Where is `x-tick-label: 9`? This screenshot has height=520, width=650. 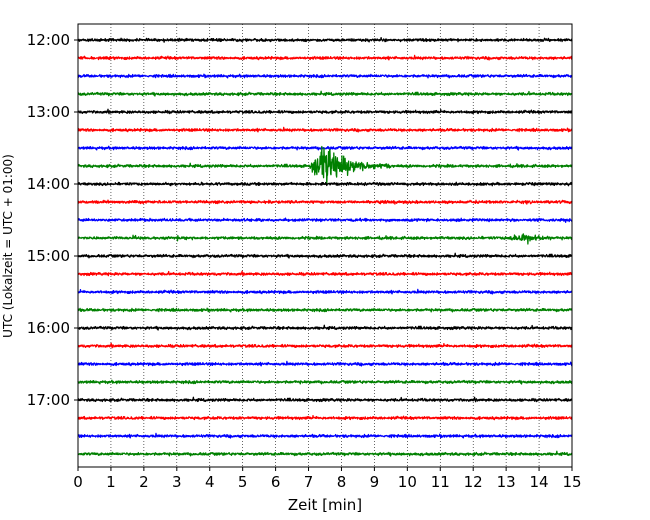
x-tick-label: 9 is located at coordinates (375, 482).